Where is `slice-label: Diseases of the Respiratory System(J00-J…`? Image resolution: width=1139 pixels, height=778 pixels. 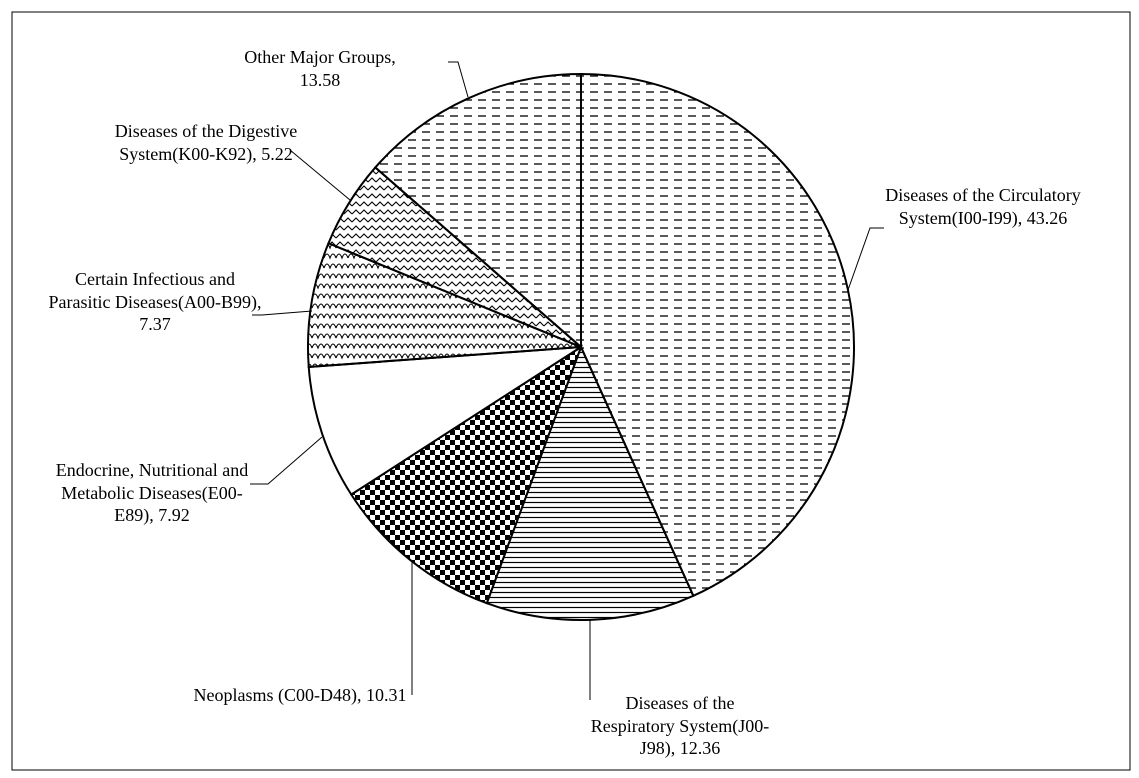
slice-label: Diseases of the Respiratory System(J00-J… is located at coordinates (680, 725).